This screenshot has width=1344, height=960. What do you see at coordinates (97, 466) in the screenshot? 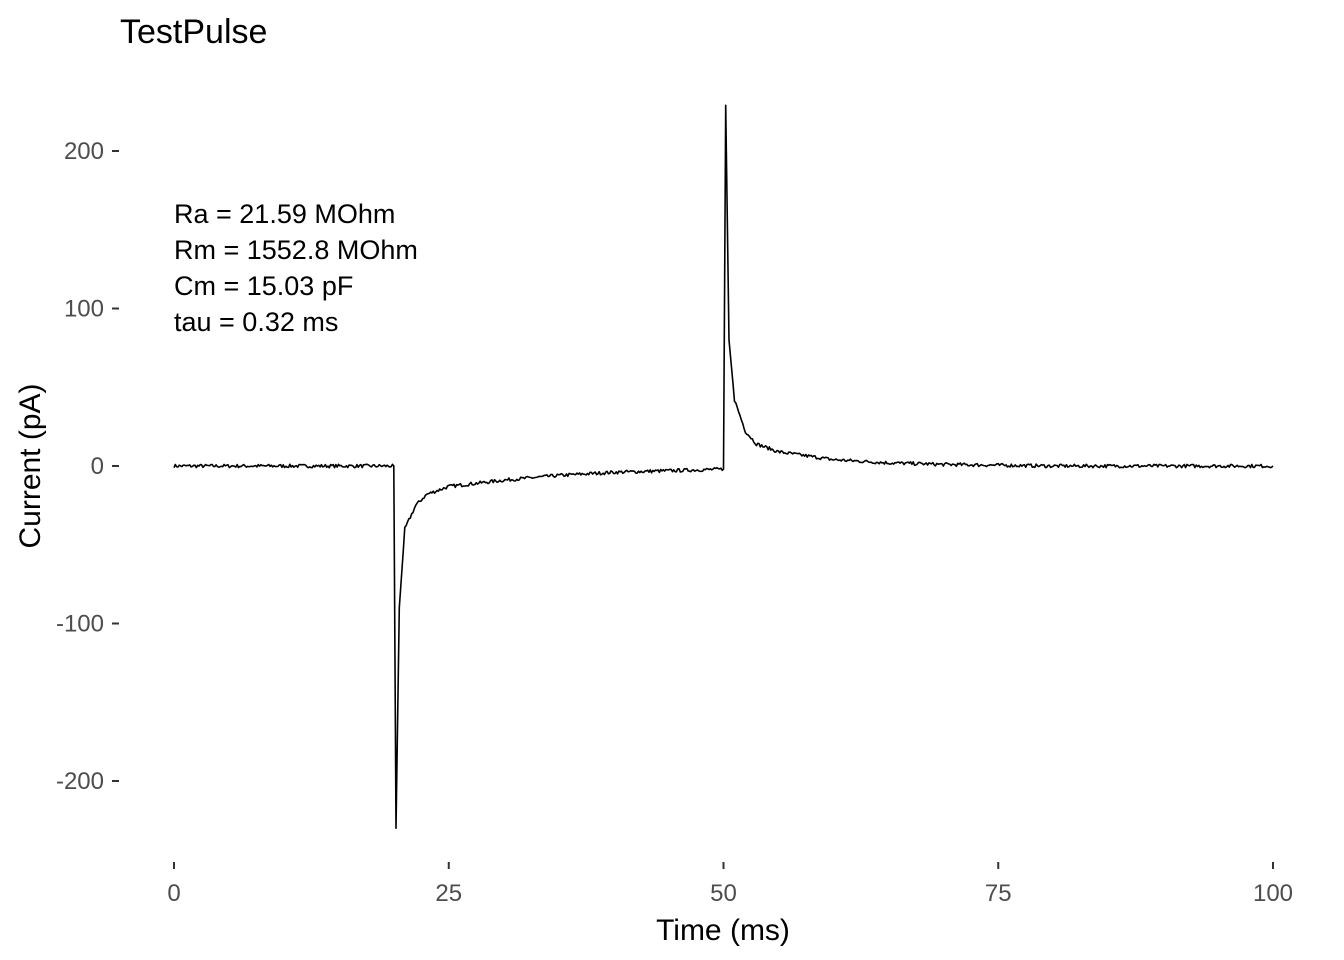
I see `y-tick-label: 0` at bounding box center [97, 466].